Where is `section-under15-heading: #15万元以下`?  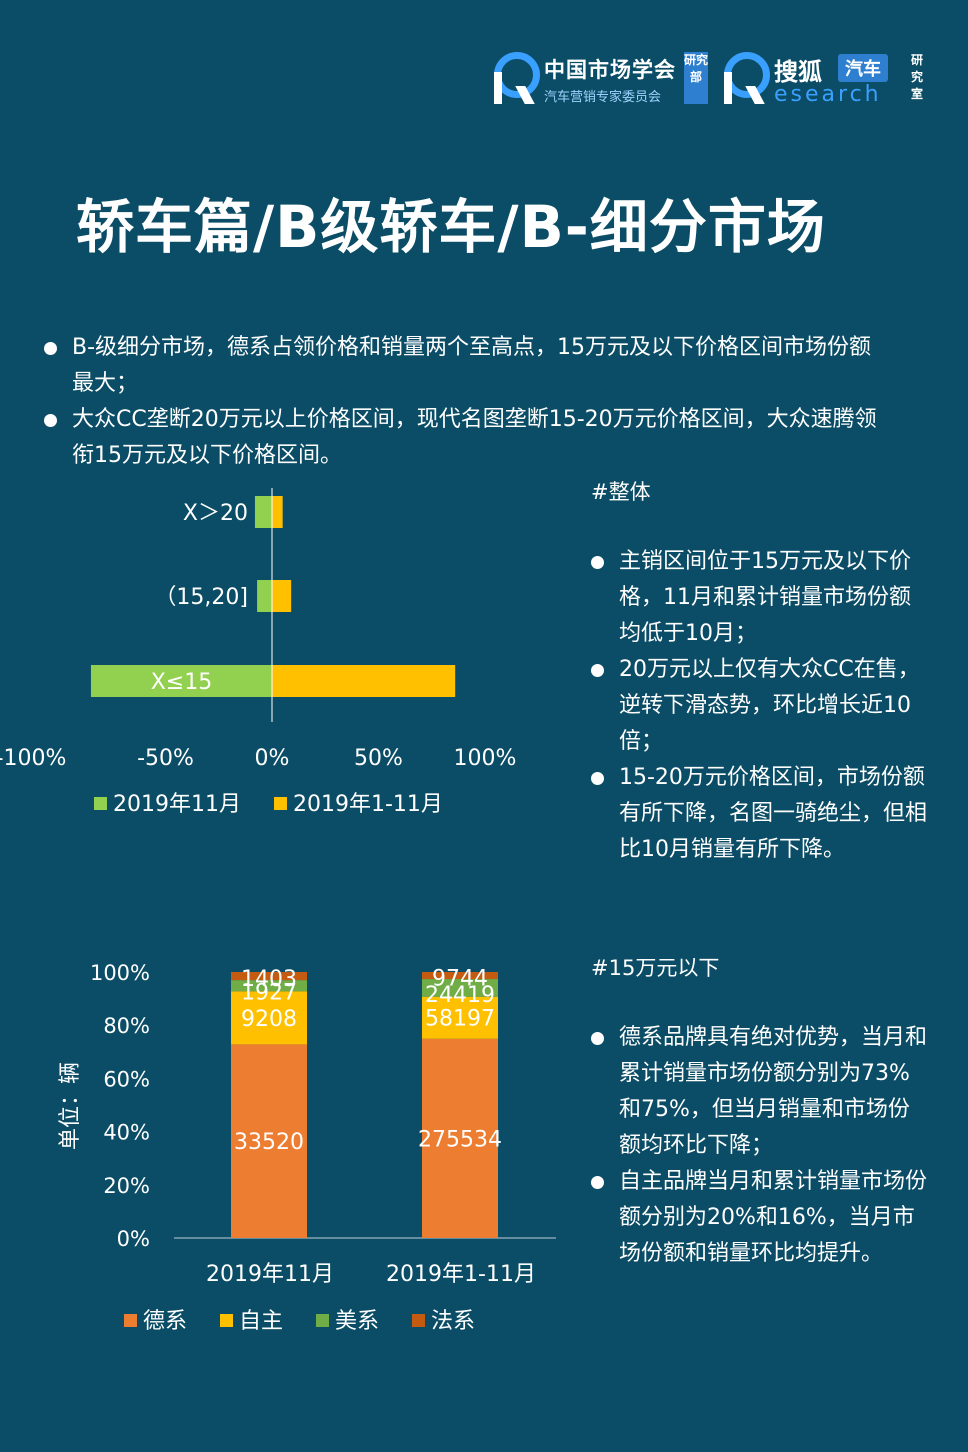 section-under15-heading: #15万元以下 is located at coordinates (655, 968).